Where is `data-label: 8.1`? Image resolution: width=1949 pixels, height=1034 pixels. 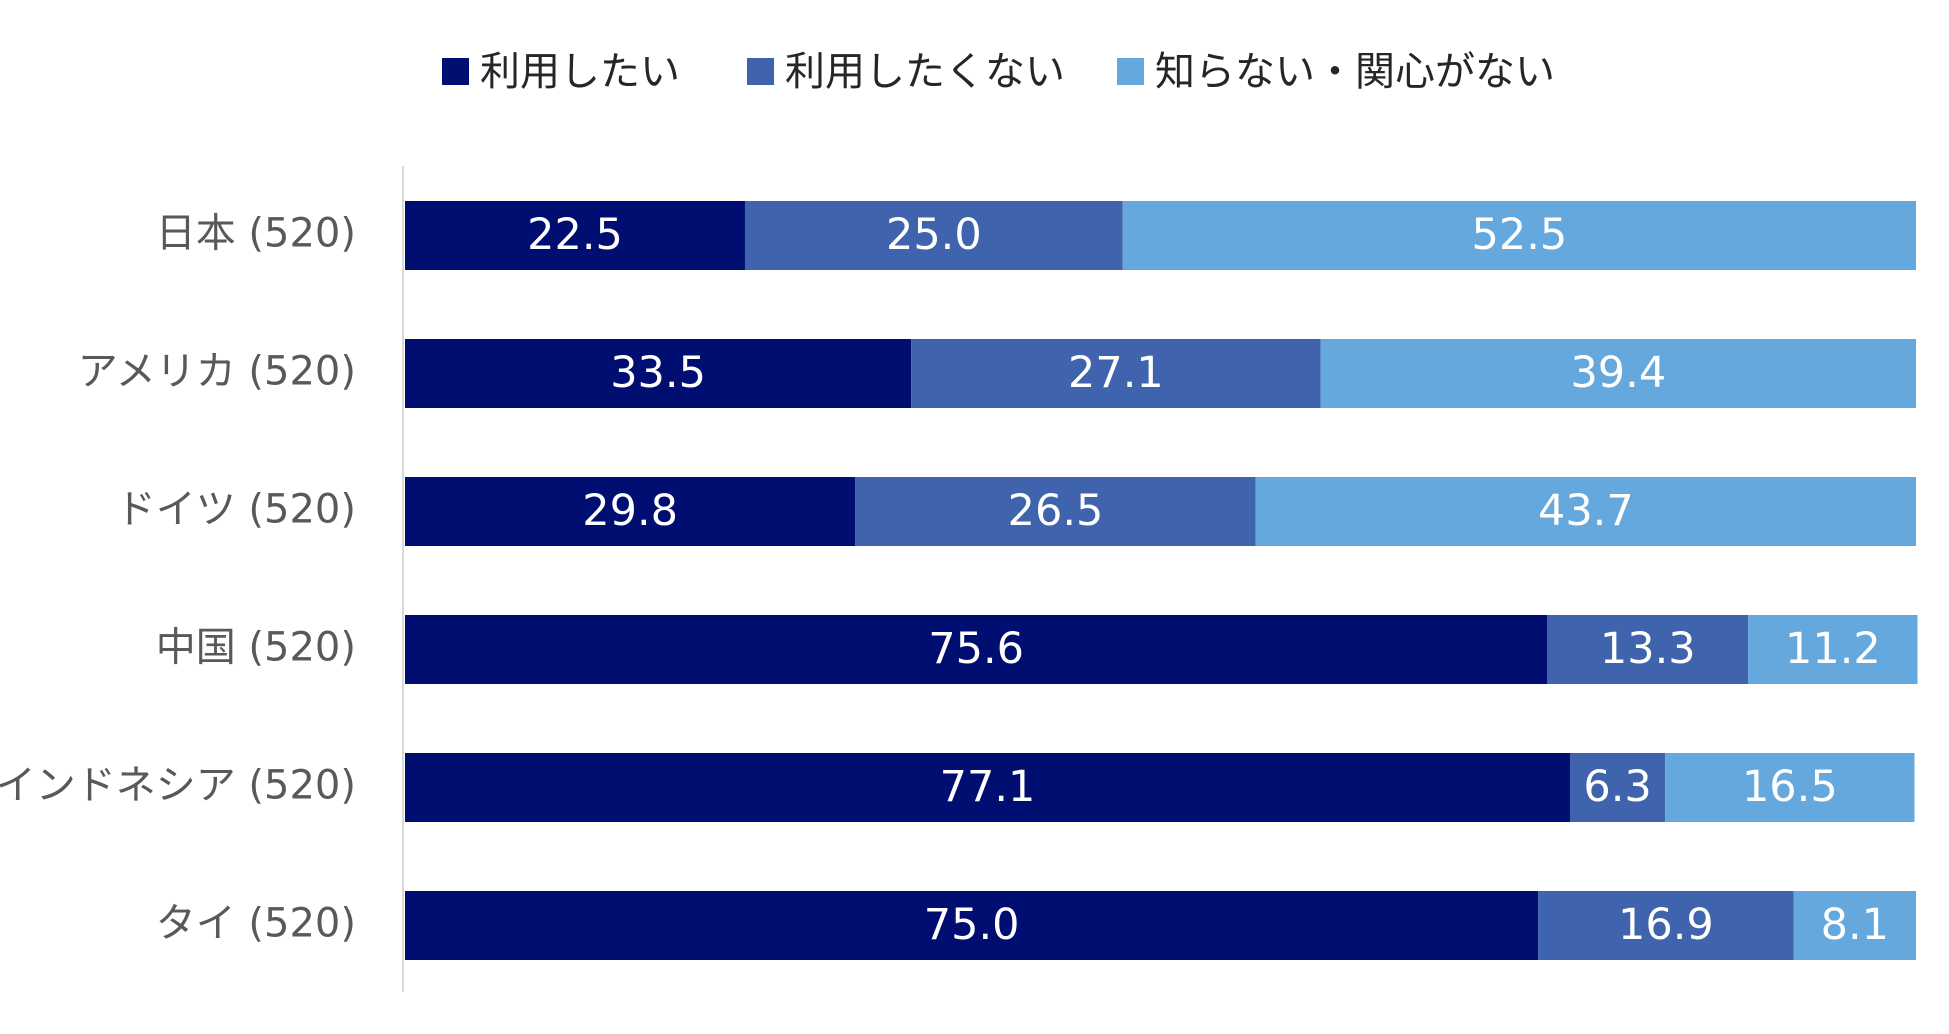 data-label: 8.1 is located at coordinates (1855, 925).